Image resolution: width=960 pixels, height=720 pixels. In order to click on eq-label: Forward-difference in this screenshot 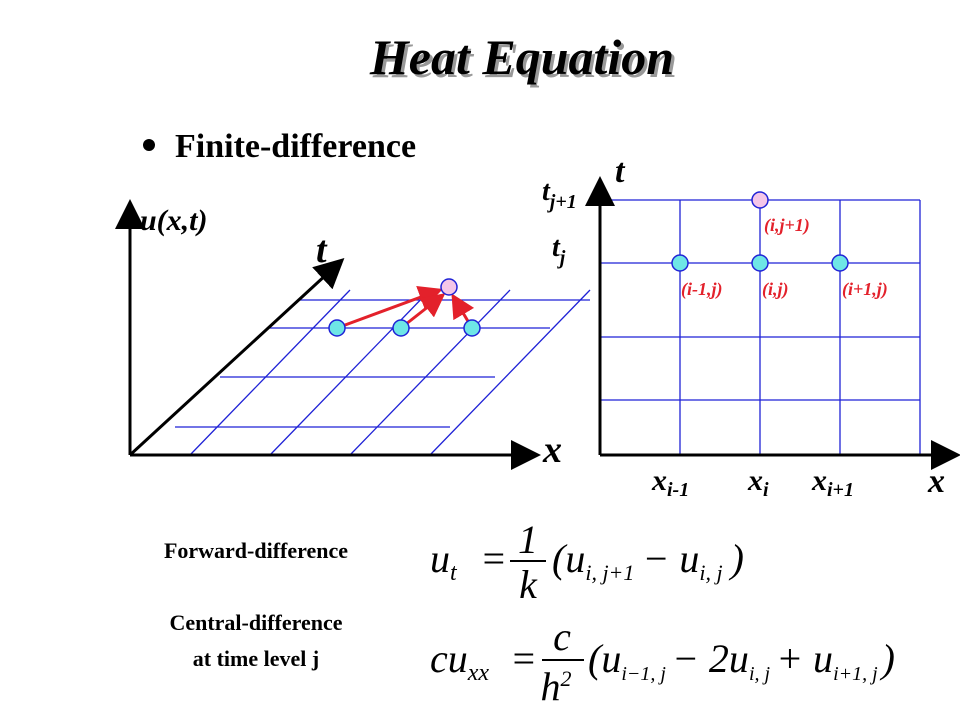, I will do `click(256, 550)`.